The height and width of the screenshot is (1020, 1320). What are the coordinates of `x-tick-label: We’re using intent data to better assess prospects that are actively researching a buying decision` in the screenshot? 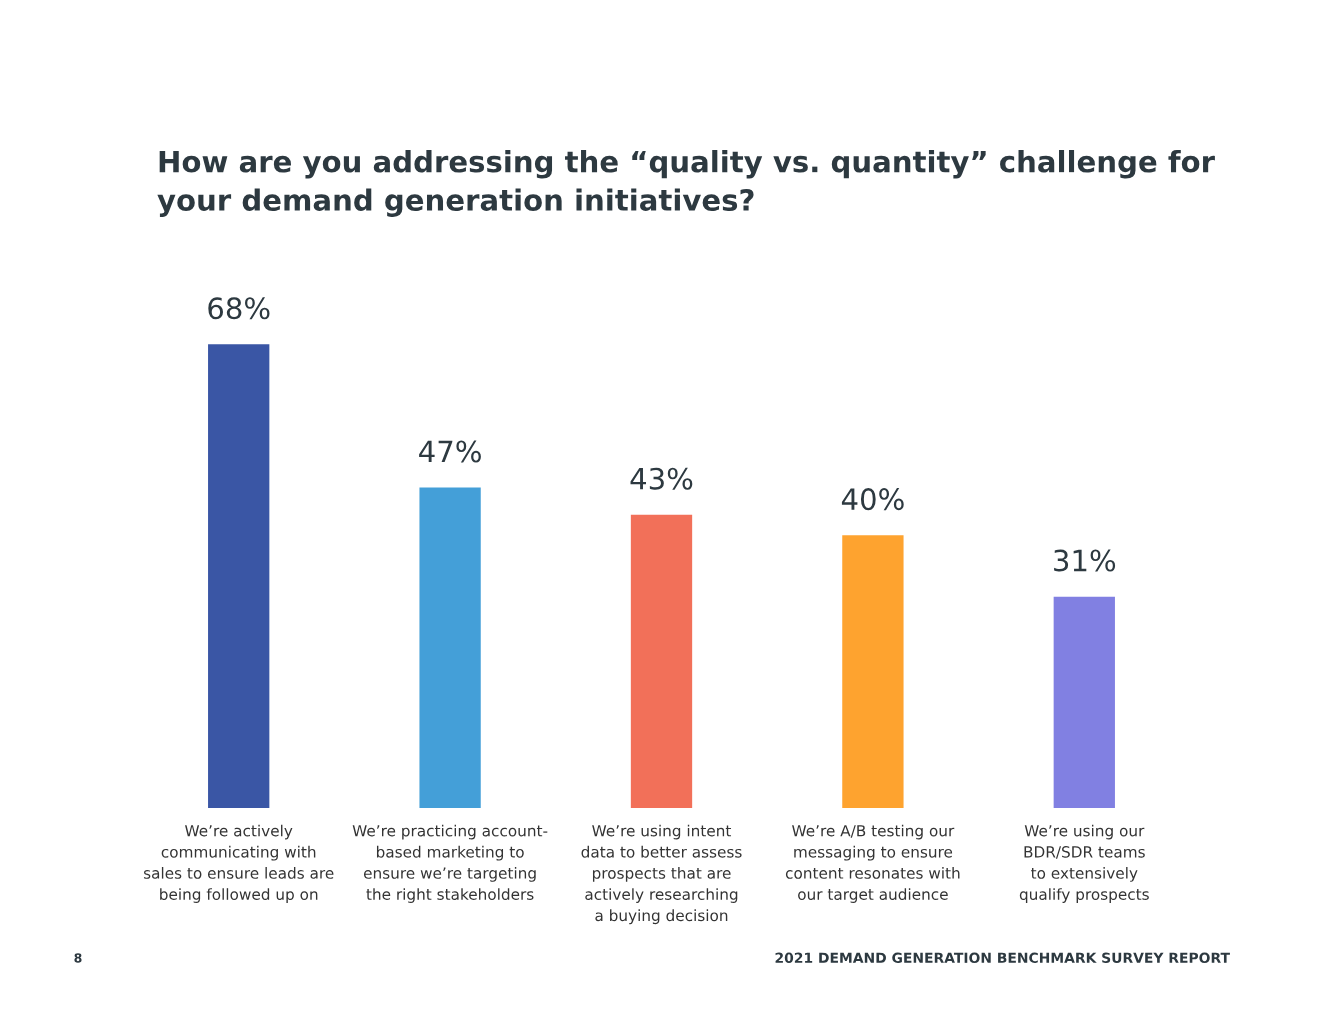 It's located at (661, 874).